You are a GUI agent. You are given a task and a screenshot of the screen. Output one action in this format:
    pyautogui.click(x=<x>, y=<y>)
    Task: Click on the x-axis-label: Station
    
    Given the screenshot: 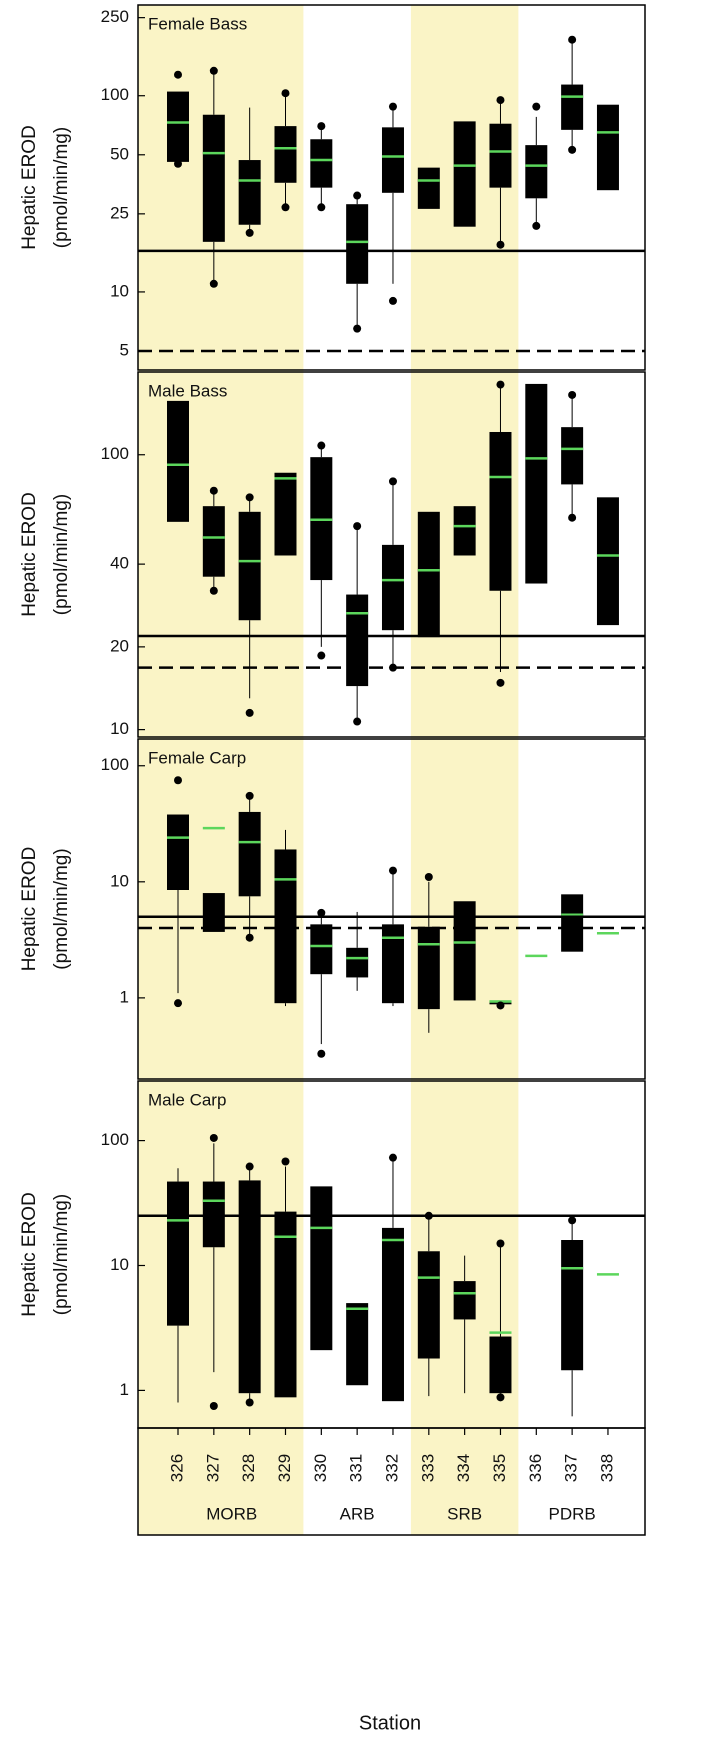 What is the action you would take?
    pyautogui.click(x=390, y=1723)
    